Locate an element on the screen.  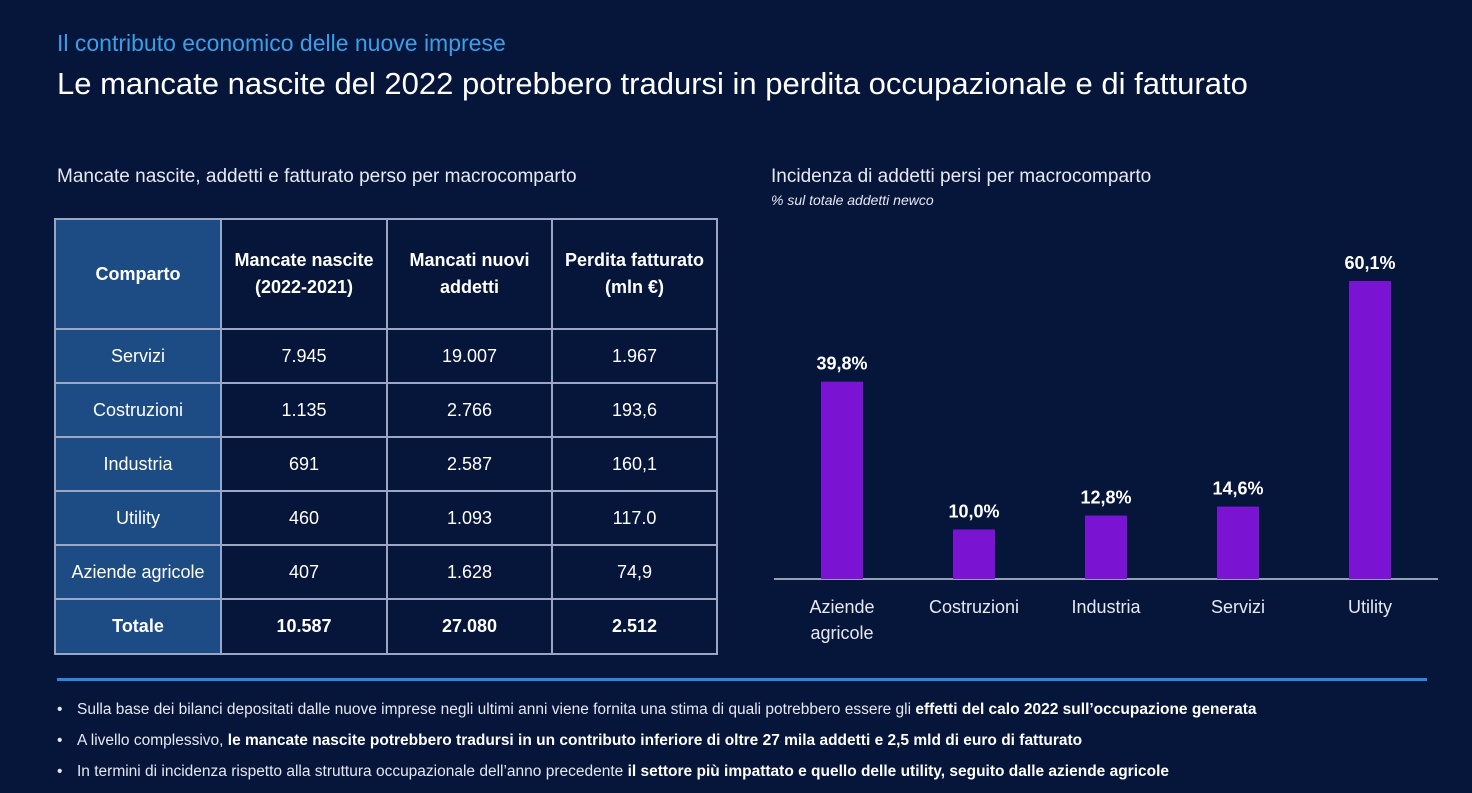
header-comparto: Comparto is located at coordinates (138, 274).